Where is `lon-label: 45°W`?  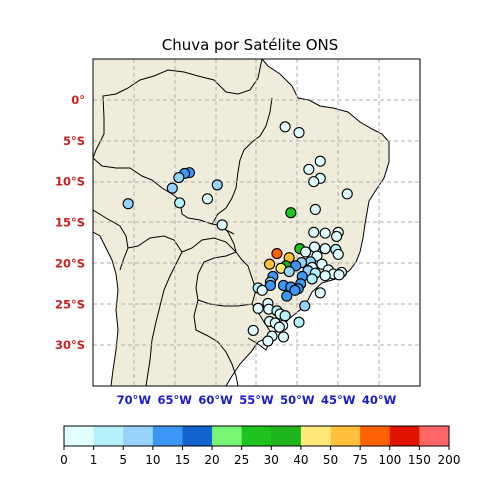
lon-label: 45°W is located at coordinates (338, 400).